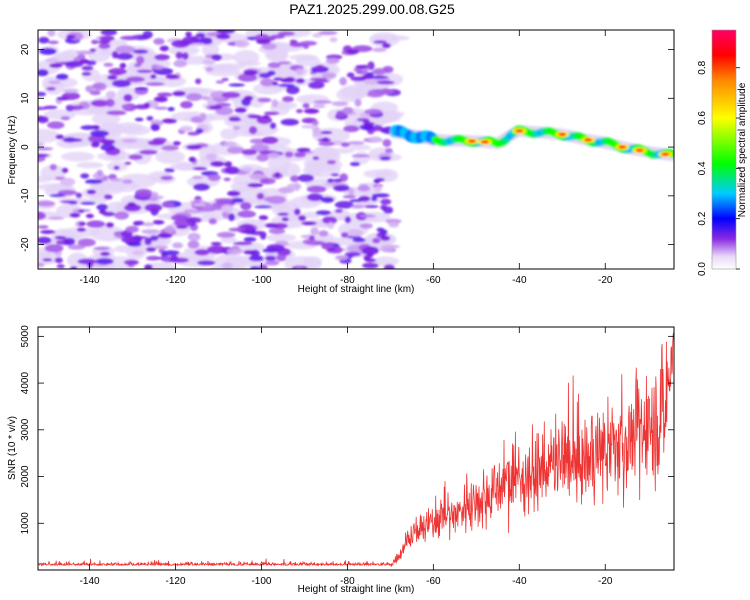 This screenshot has width=750, height=600. What do you see at coordinates (25, 336) in the screenshot?
I see `snr-ytick-label: 5000` at bounding box center [25, 336].